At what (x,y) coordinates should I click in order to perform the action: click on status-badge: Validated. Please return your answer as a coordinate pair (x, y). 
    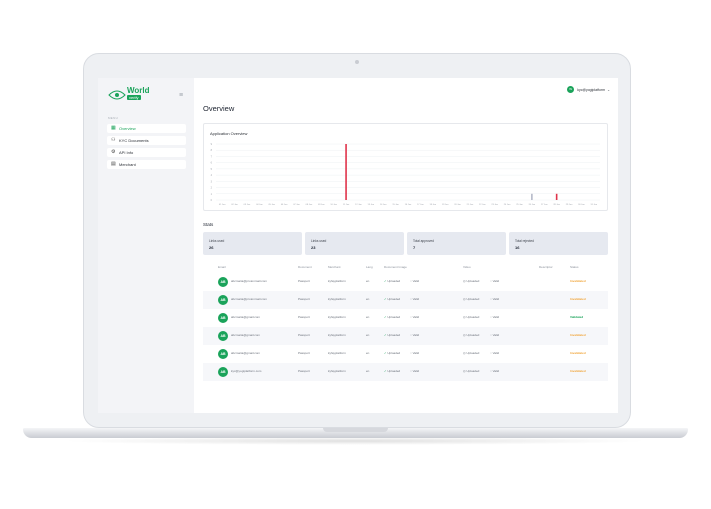
    Looking at the image, I should click on (577, 317).